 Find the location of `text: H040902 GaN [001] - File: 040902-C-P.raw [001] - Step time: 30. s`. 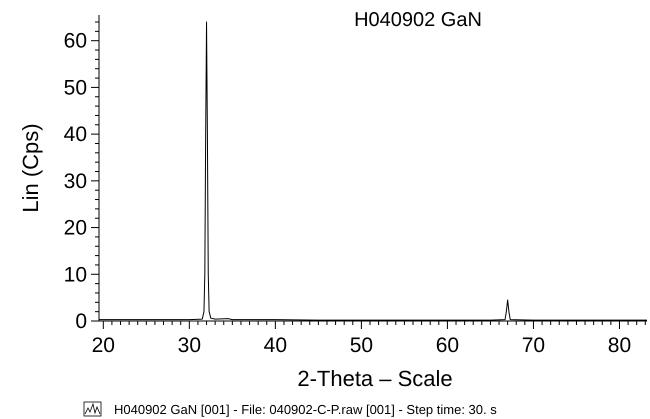

text: H040902 GaN [001] - File: 040902-C-P.raw [001] - Step time: 30. s is located at coordinates (306, 409).